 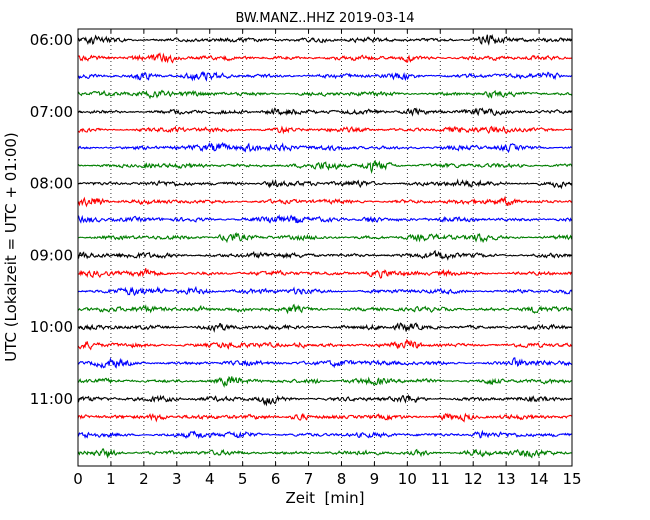 What do you see at coordinates (51, 112) in the screenshot?
I see `y-tick-label: 07:00` at bounding box center [51, 112].